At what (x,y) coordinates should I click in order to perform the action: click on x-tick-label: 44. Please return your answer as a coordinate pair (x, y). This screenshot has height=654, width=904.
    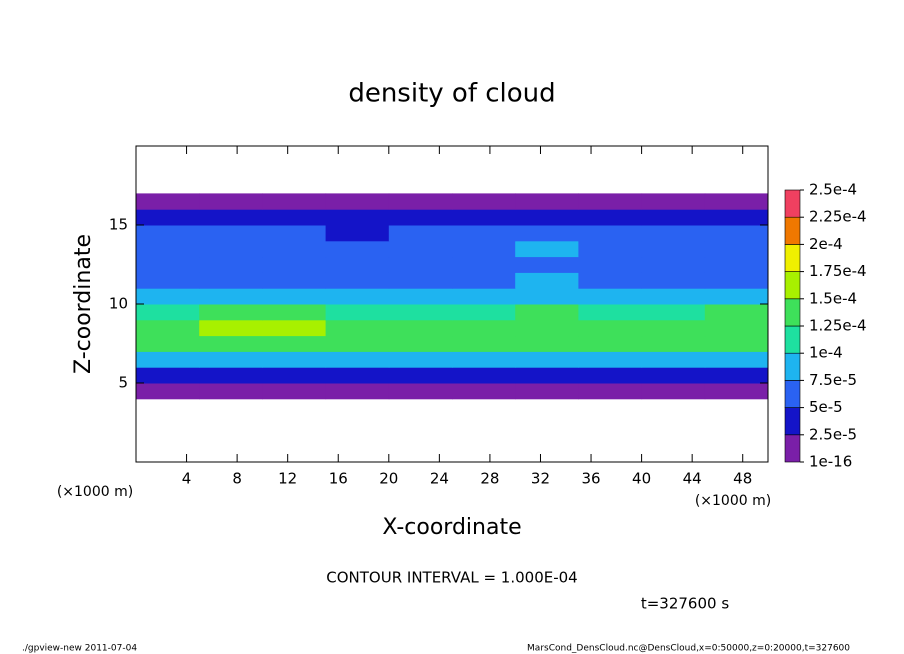
    Looking at the image, I should click on (692, 479).